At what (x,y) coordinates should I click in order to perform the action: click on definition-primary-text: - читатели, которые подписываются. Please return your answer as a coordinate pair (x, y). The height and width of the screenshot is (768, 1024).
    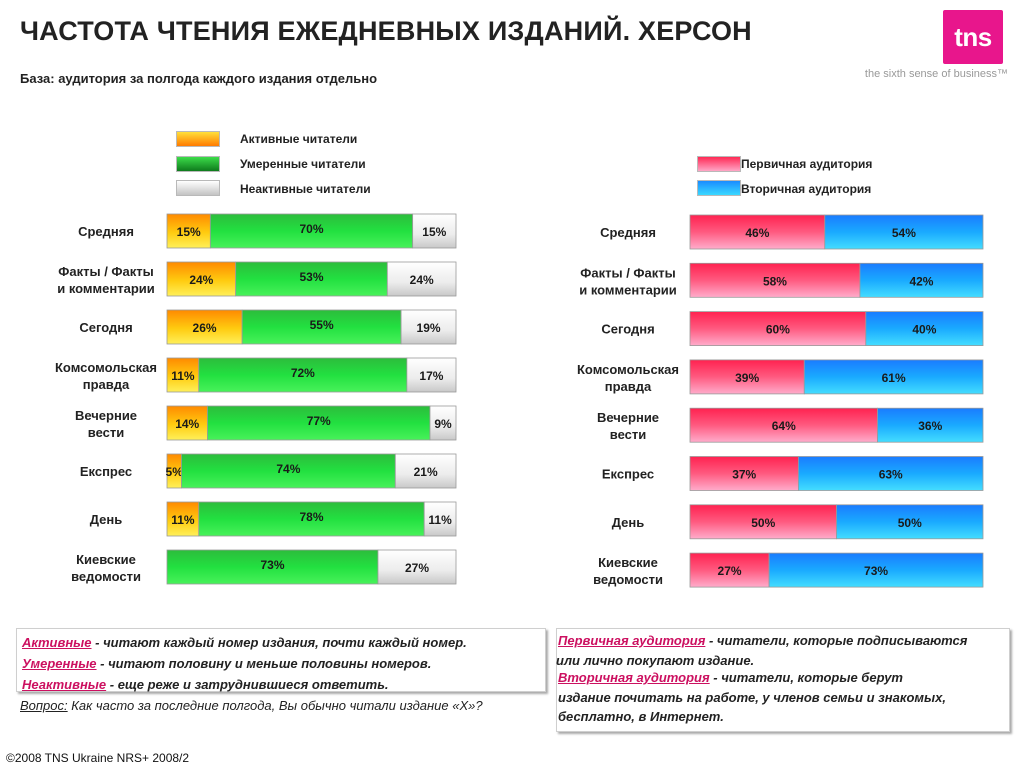
    Looking at the image, I should click on (836, 640).